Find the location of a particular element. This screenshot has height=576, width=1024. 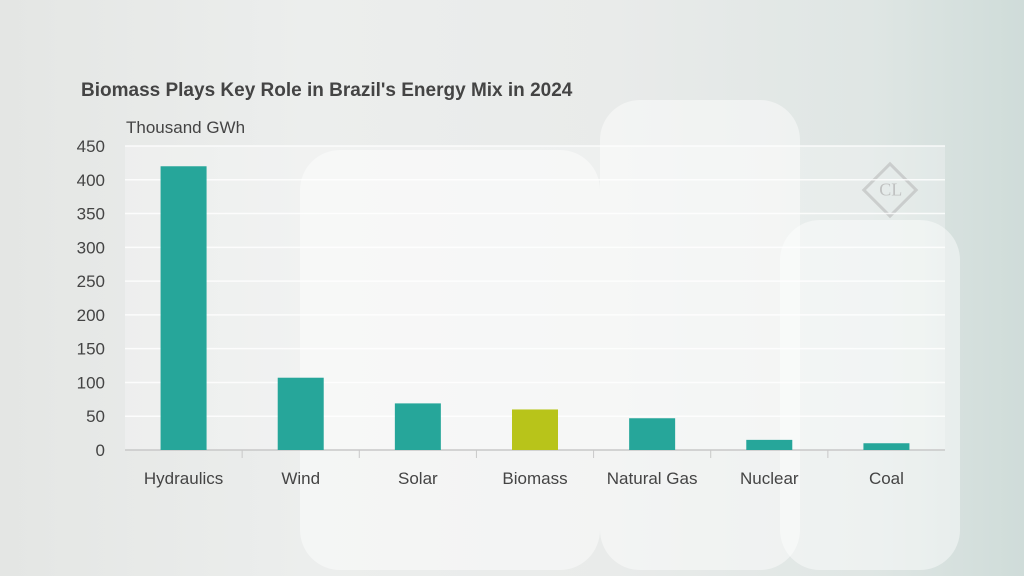

bar-coal is located at coordinates (886, 446).